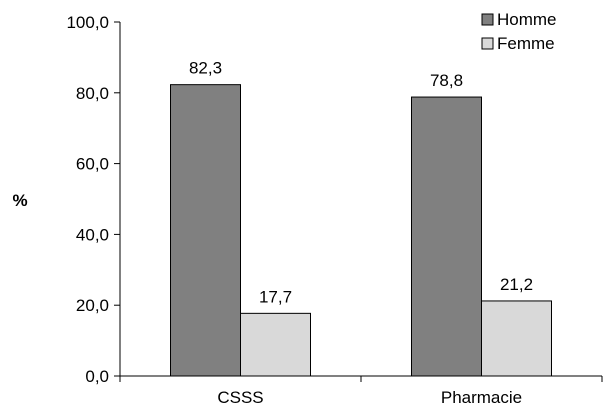 The height and width of the screenshot is (408, 606). Describe the element at coordinates (527, 19) in the screenshot. I see `legend-label: Homme` at that location.